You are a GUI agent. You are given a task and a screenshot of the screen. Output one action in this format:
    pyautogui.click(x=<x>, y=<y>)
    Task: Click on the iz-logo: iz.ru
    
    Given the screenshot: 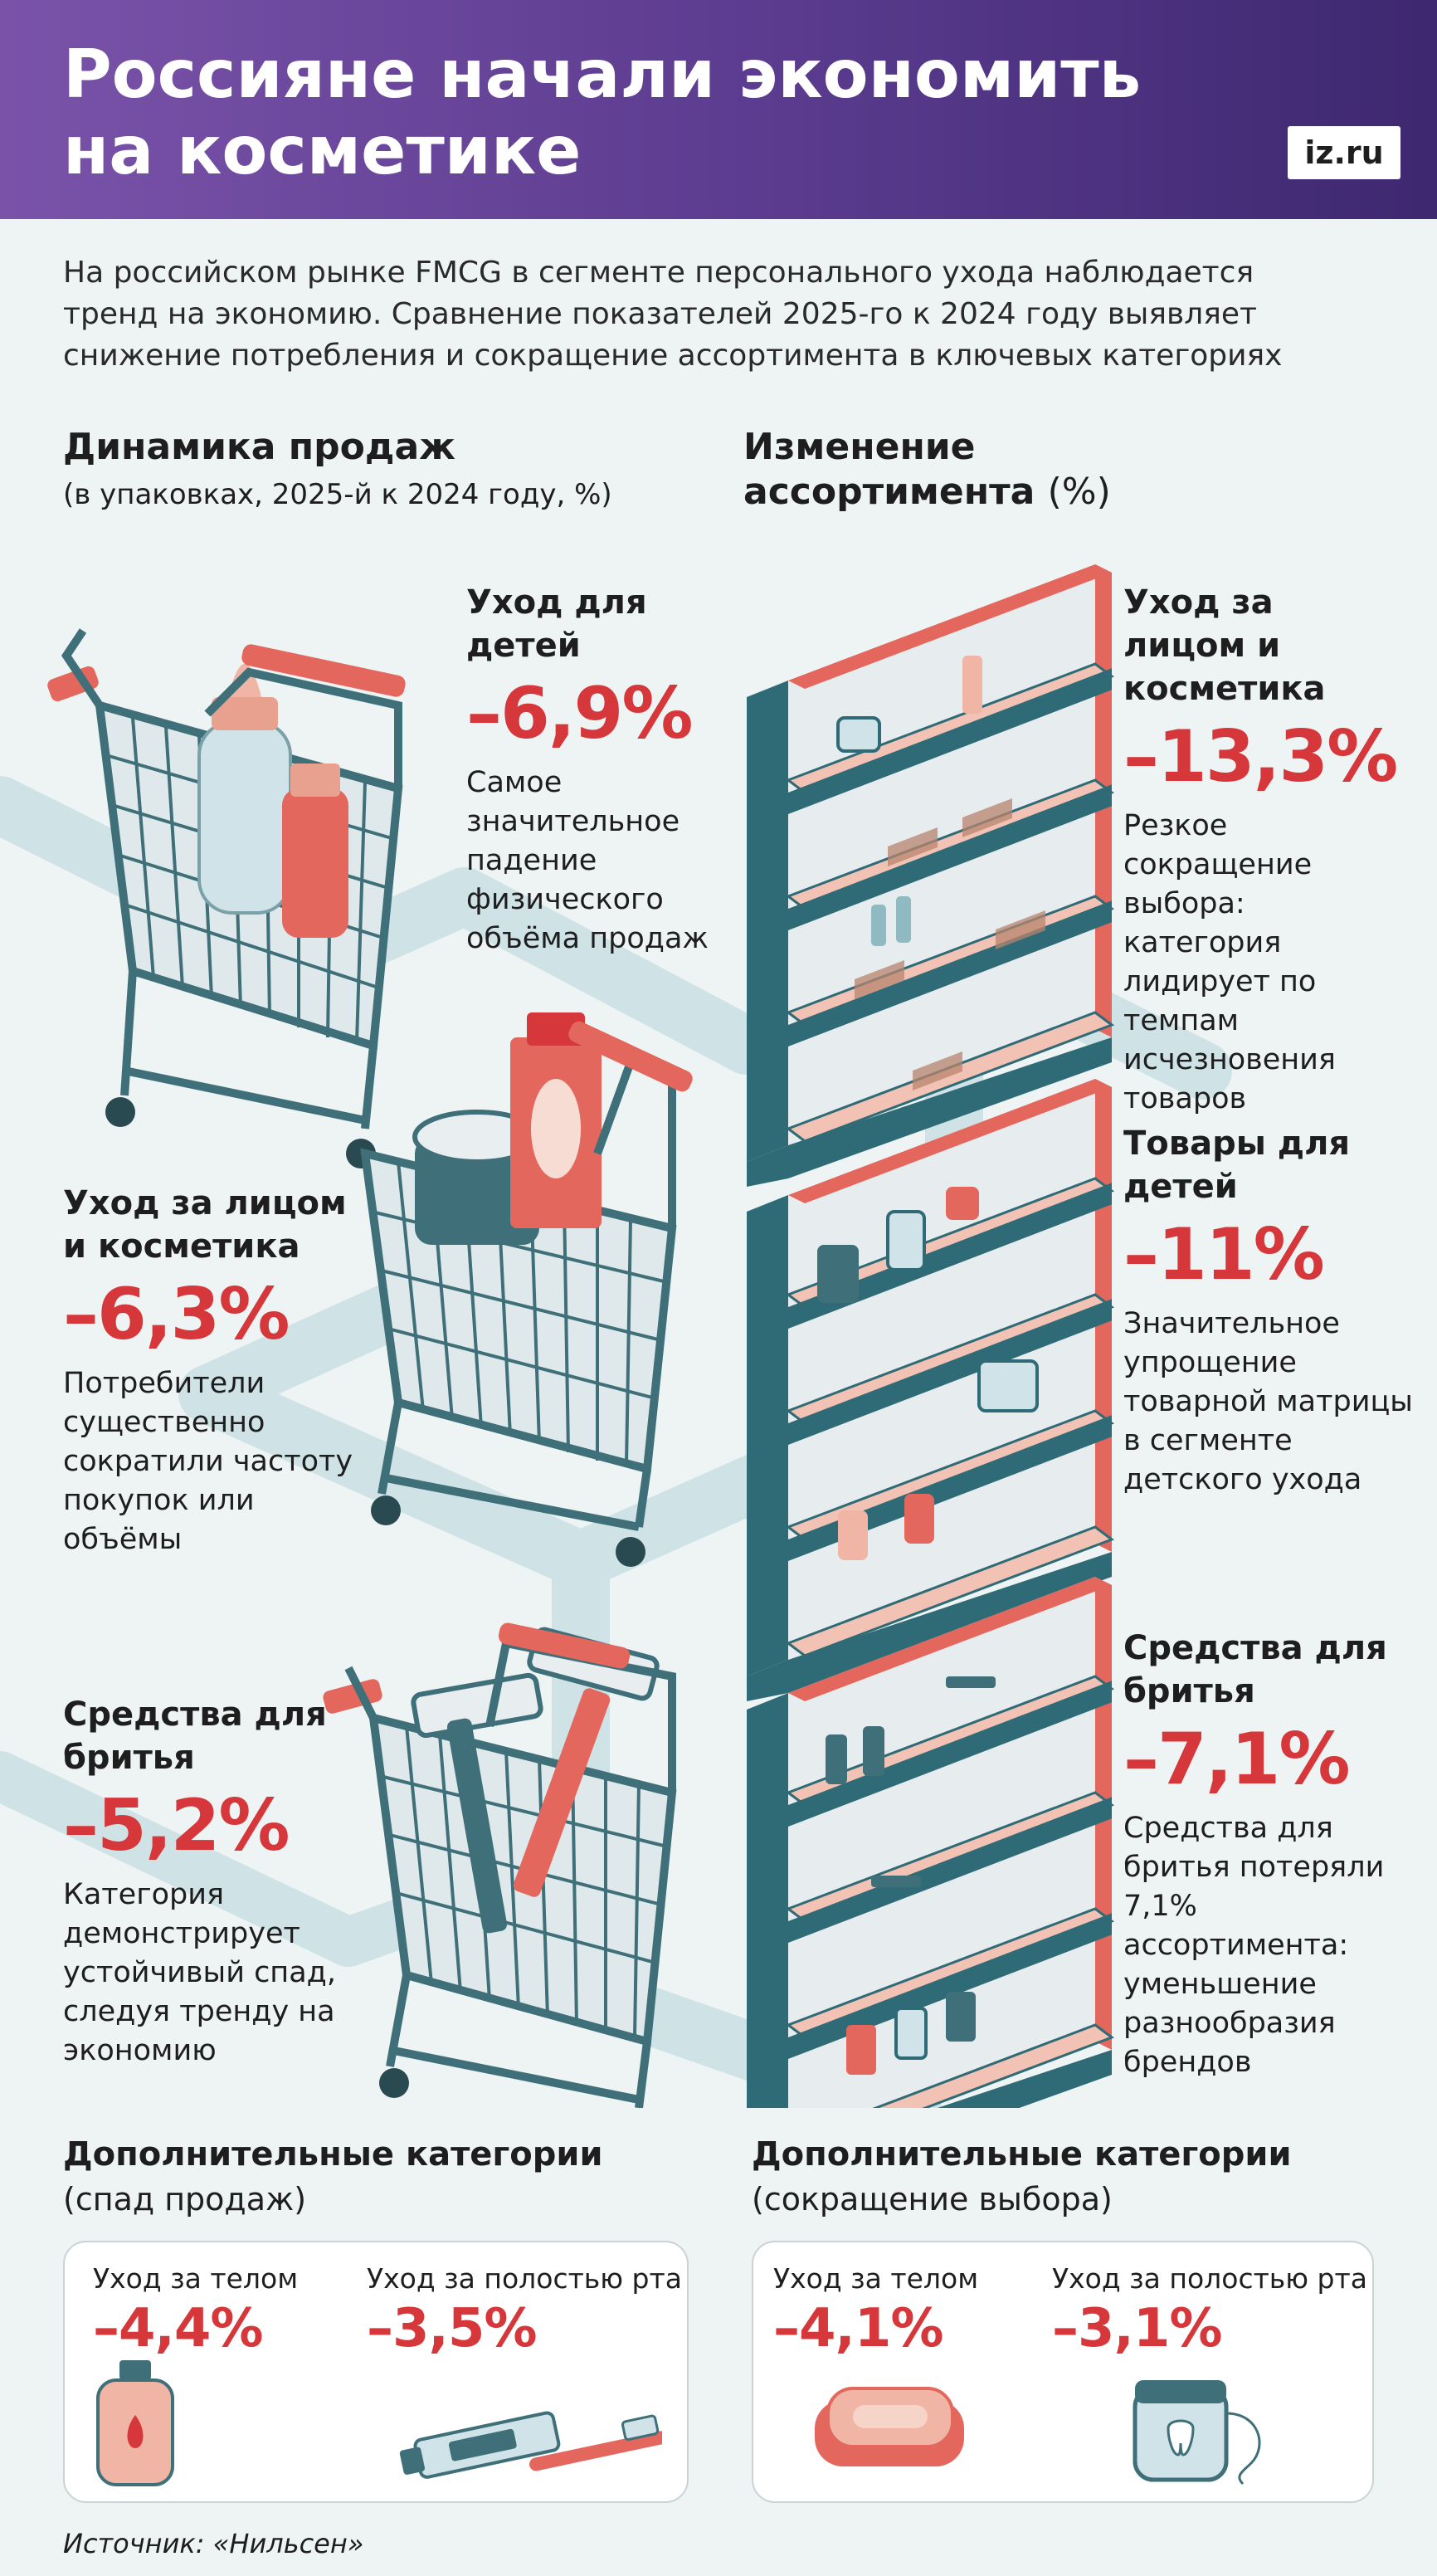 What is the action you would take?
    pyautogui.click(x=1344, y=152)
    